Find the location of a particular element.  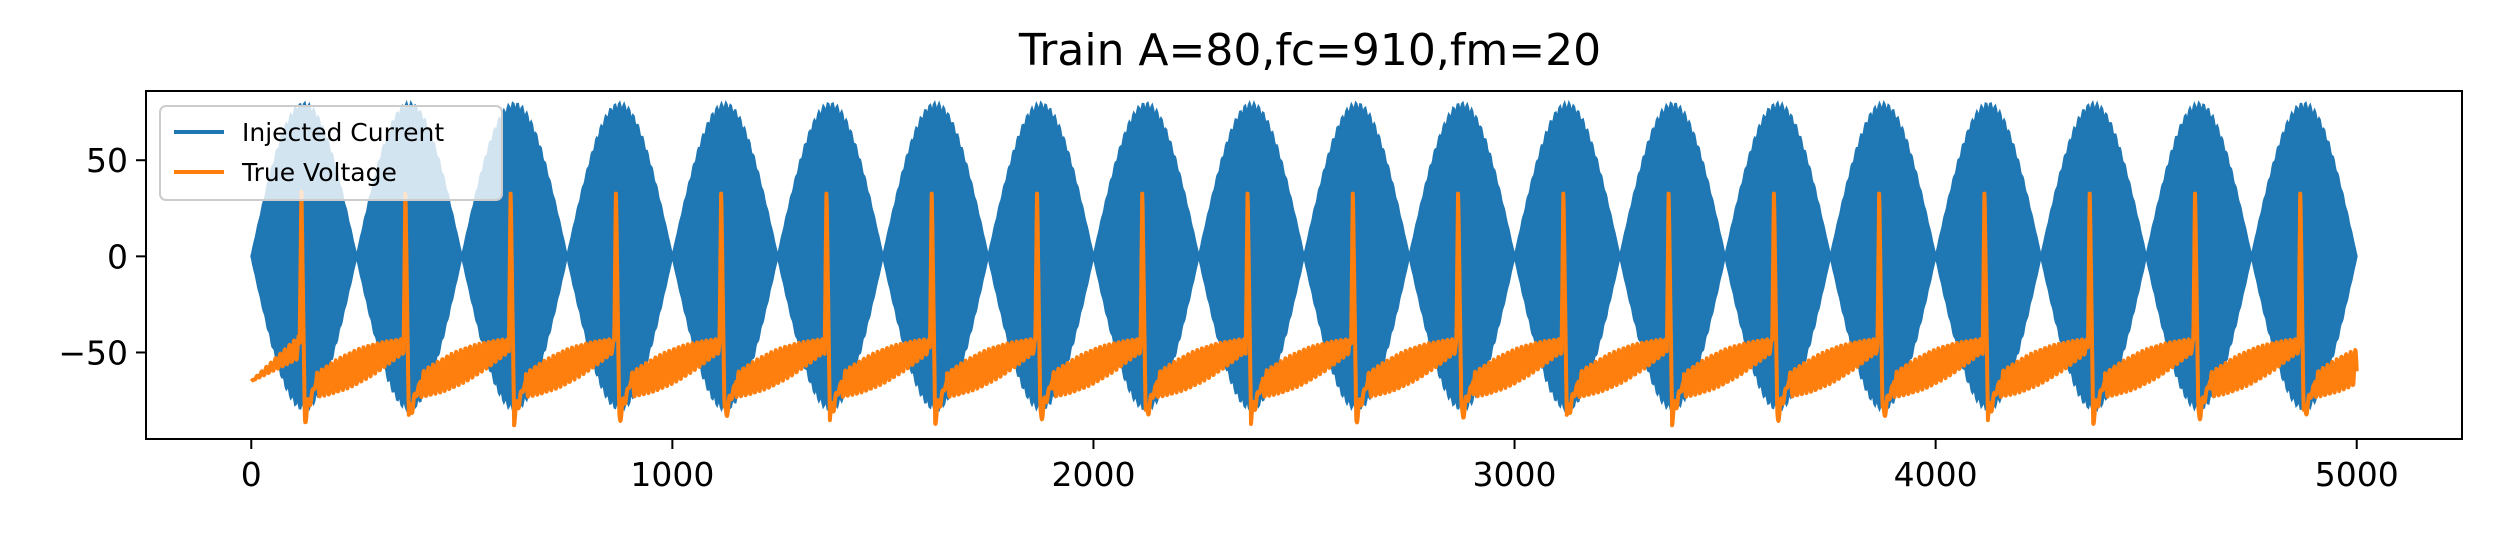

legend-box is located at coordinates (331, 153).